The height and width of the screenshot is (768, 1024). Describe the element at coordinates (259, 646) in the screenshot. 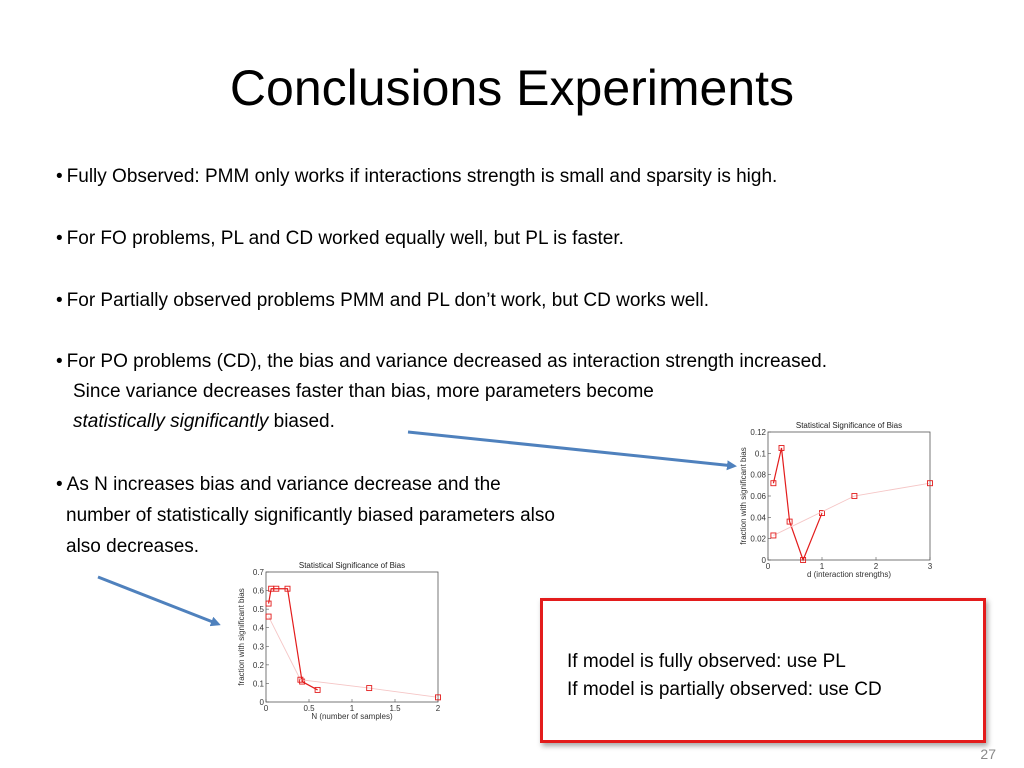

I see `y-tick-label: 0.3` at that location.